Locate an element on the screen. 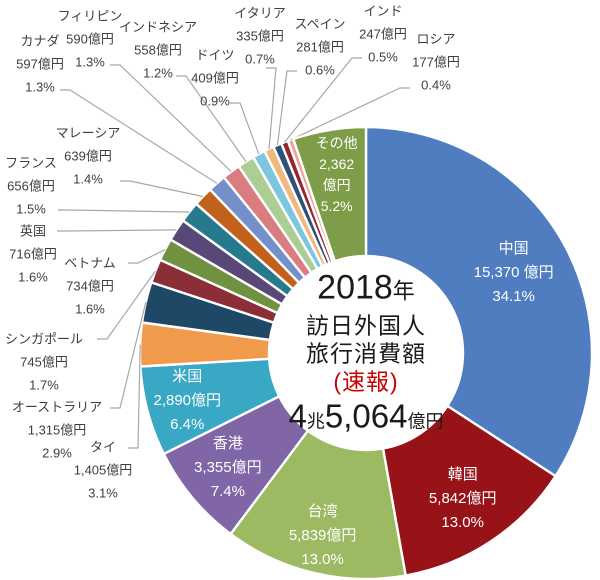 This screenshot has height=580, width=600. slice-label-philippines: フィリピン 590億円 1.3% is located at coordinates (90, 39).